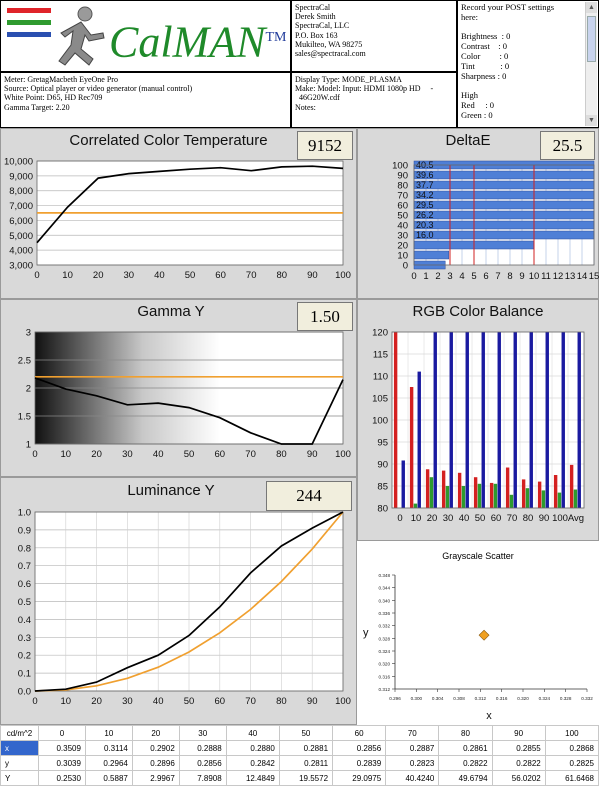 This screenshot has height=800, width=599. Describe the element at coordinates (108, 778) in the screenshot. I see `table-cell: 0.5887` at that location.